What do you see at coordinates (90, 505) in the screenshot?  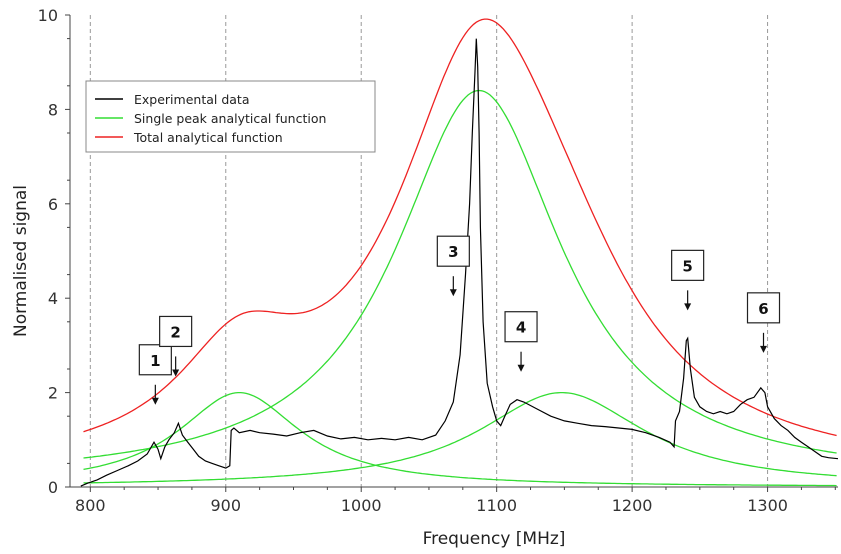 I see `x-tick-label: 800` at bounding box center [90, 505].